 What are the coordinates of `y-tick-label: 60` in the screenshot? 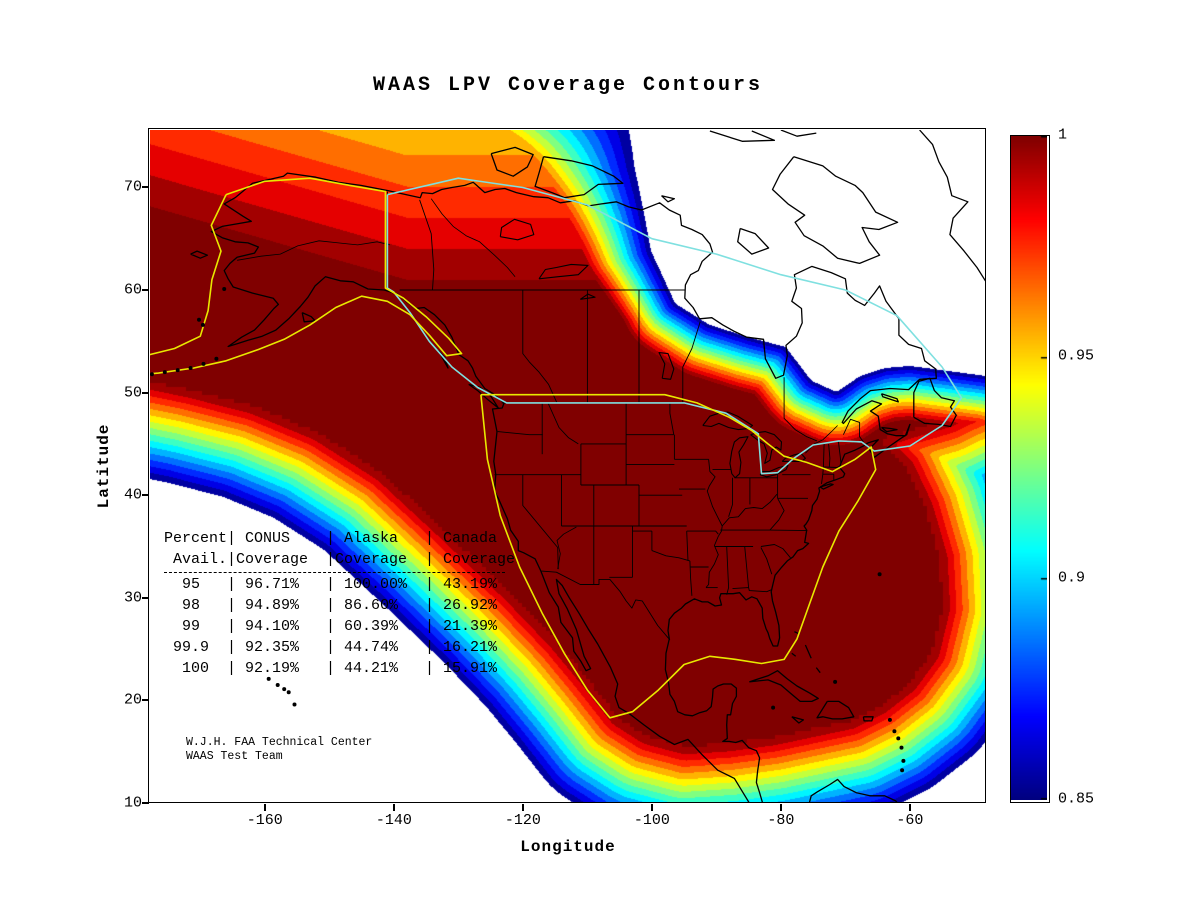 It's located at (132, 290).